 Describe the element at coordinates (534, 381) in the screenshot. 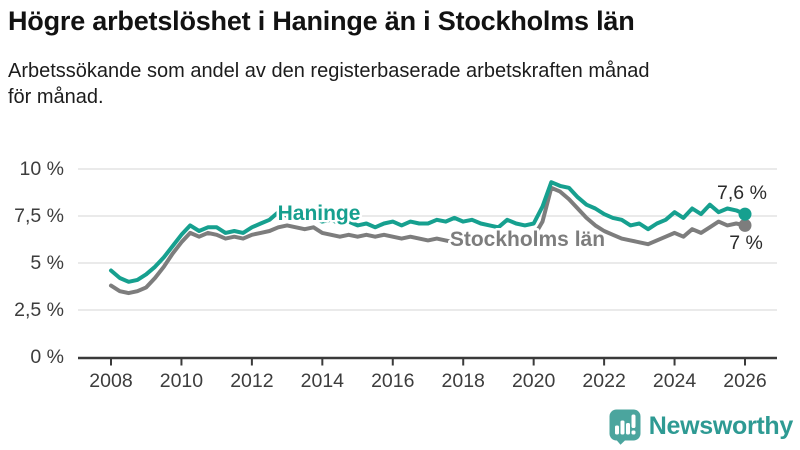

I see `x-axis-tick-label: 2020` at that location.